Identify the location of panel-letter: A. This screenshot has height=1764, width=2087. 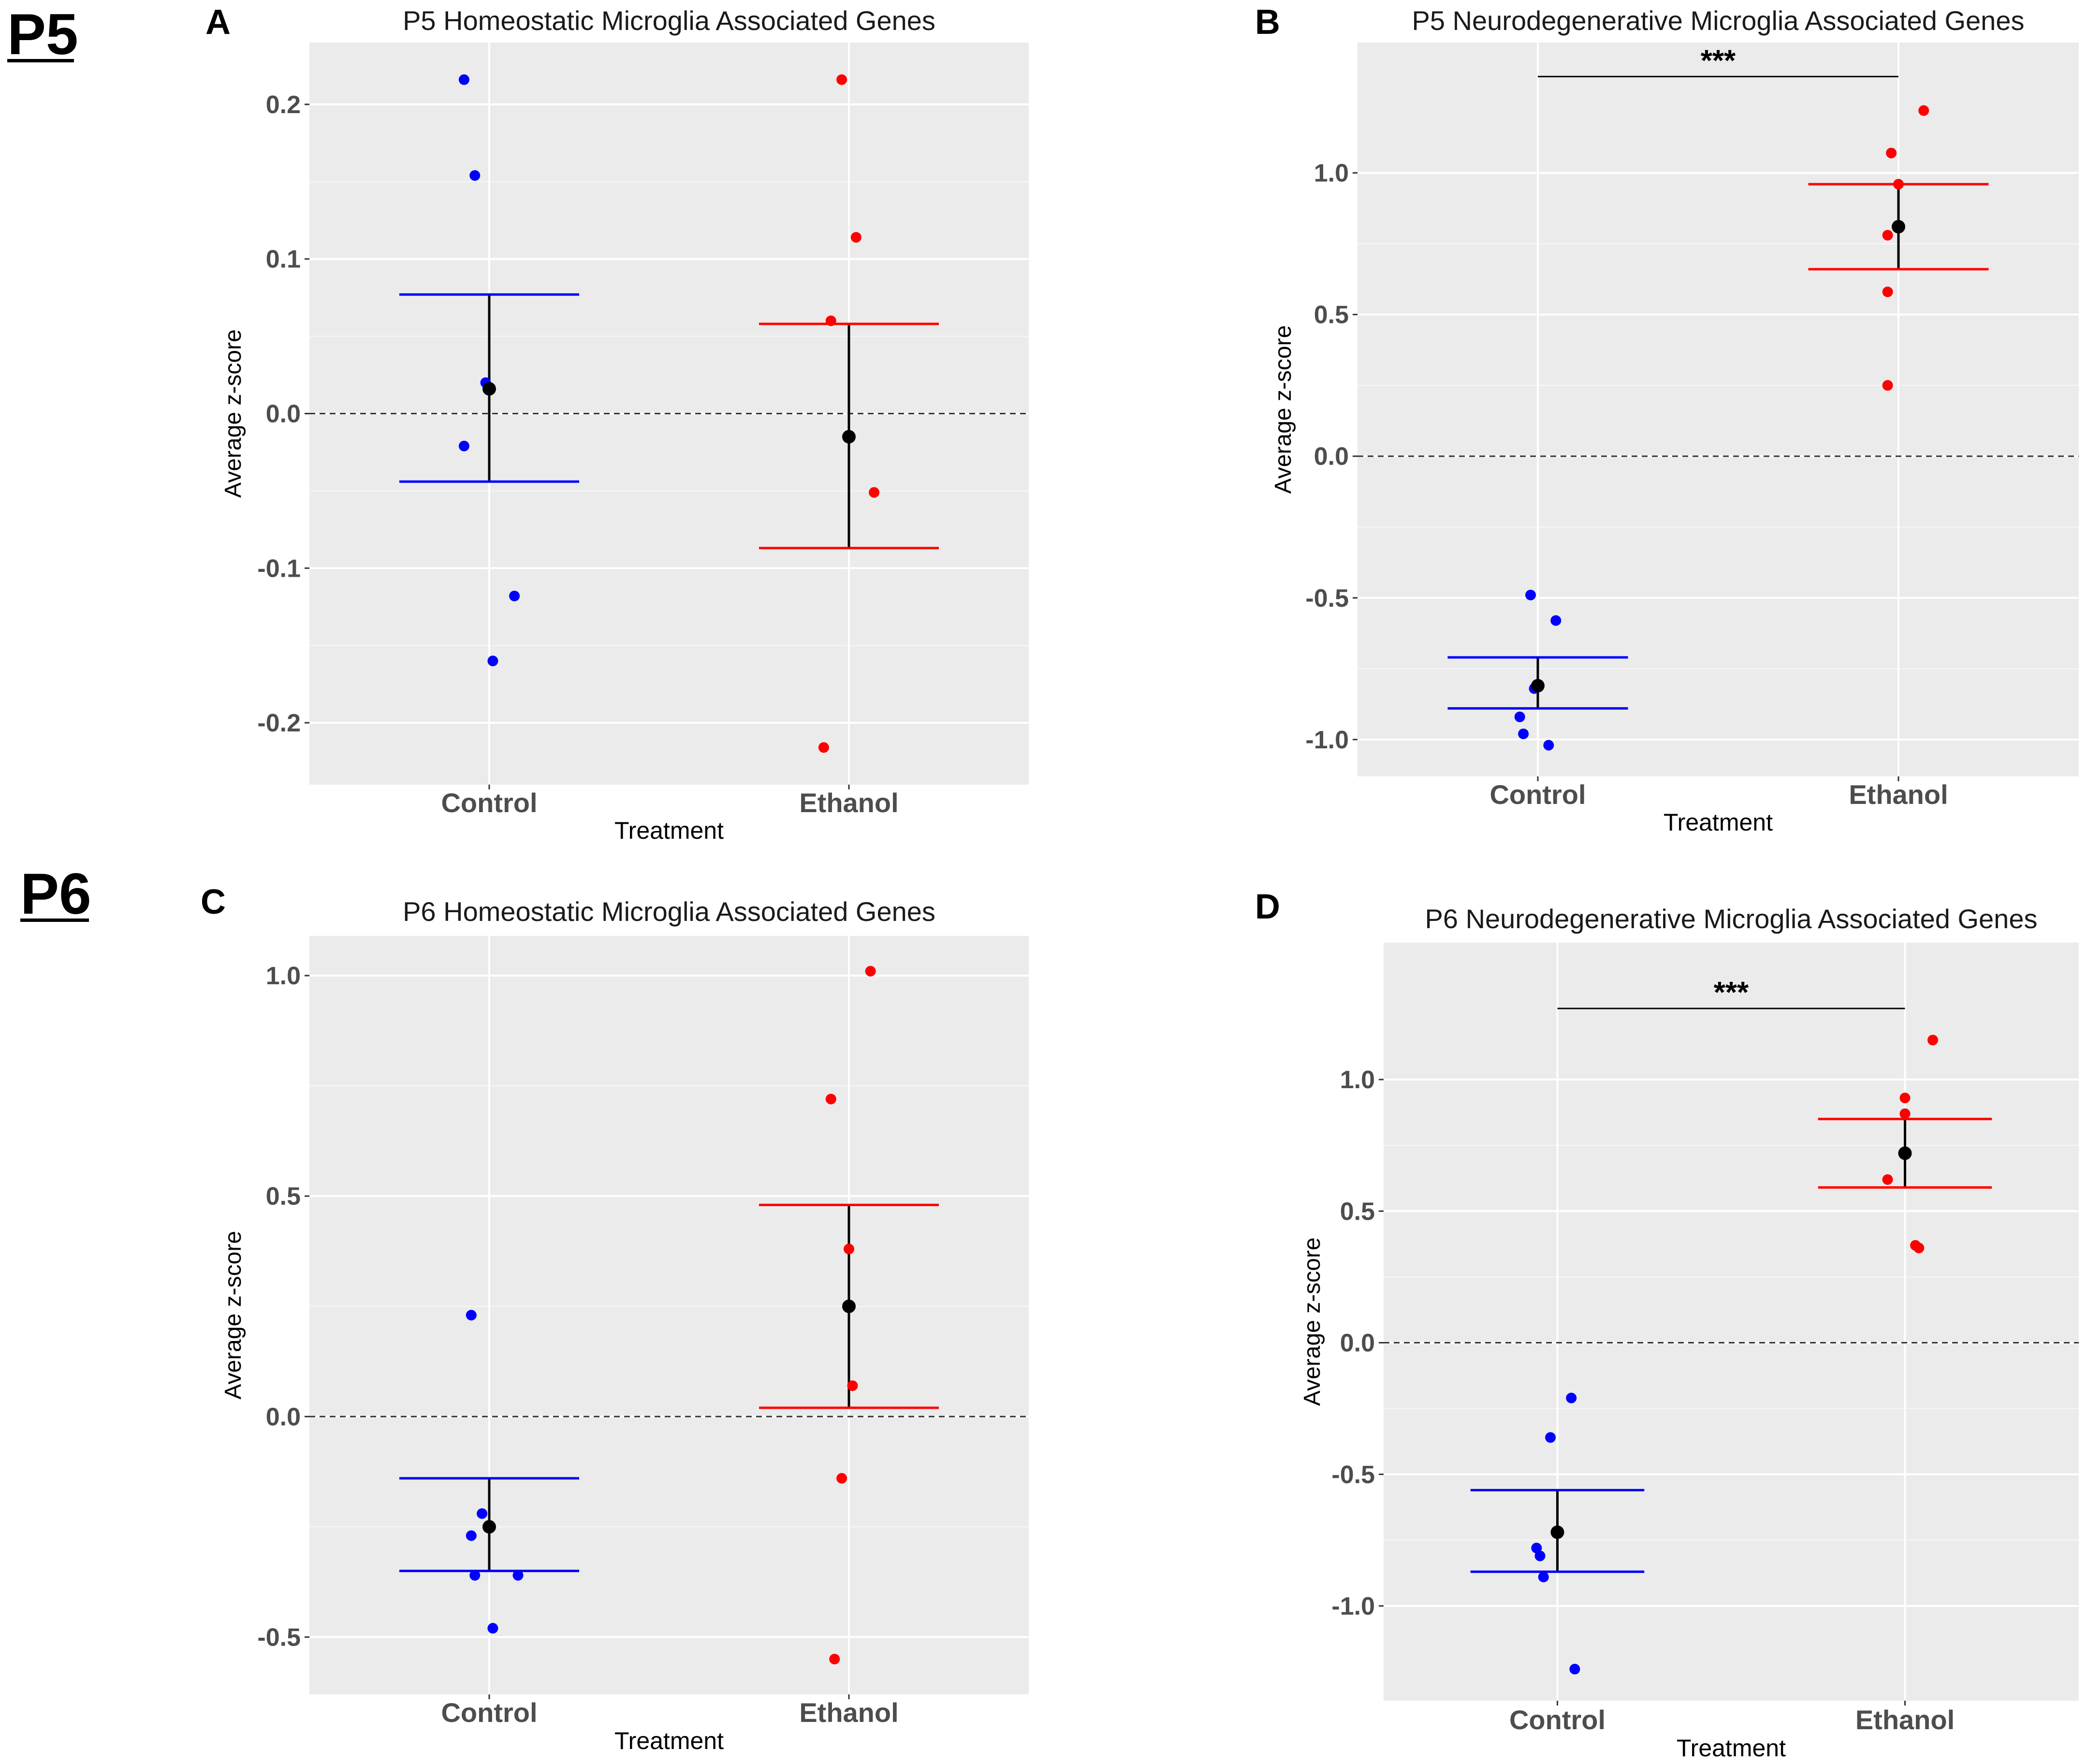
(218, 22).